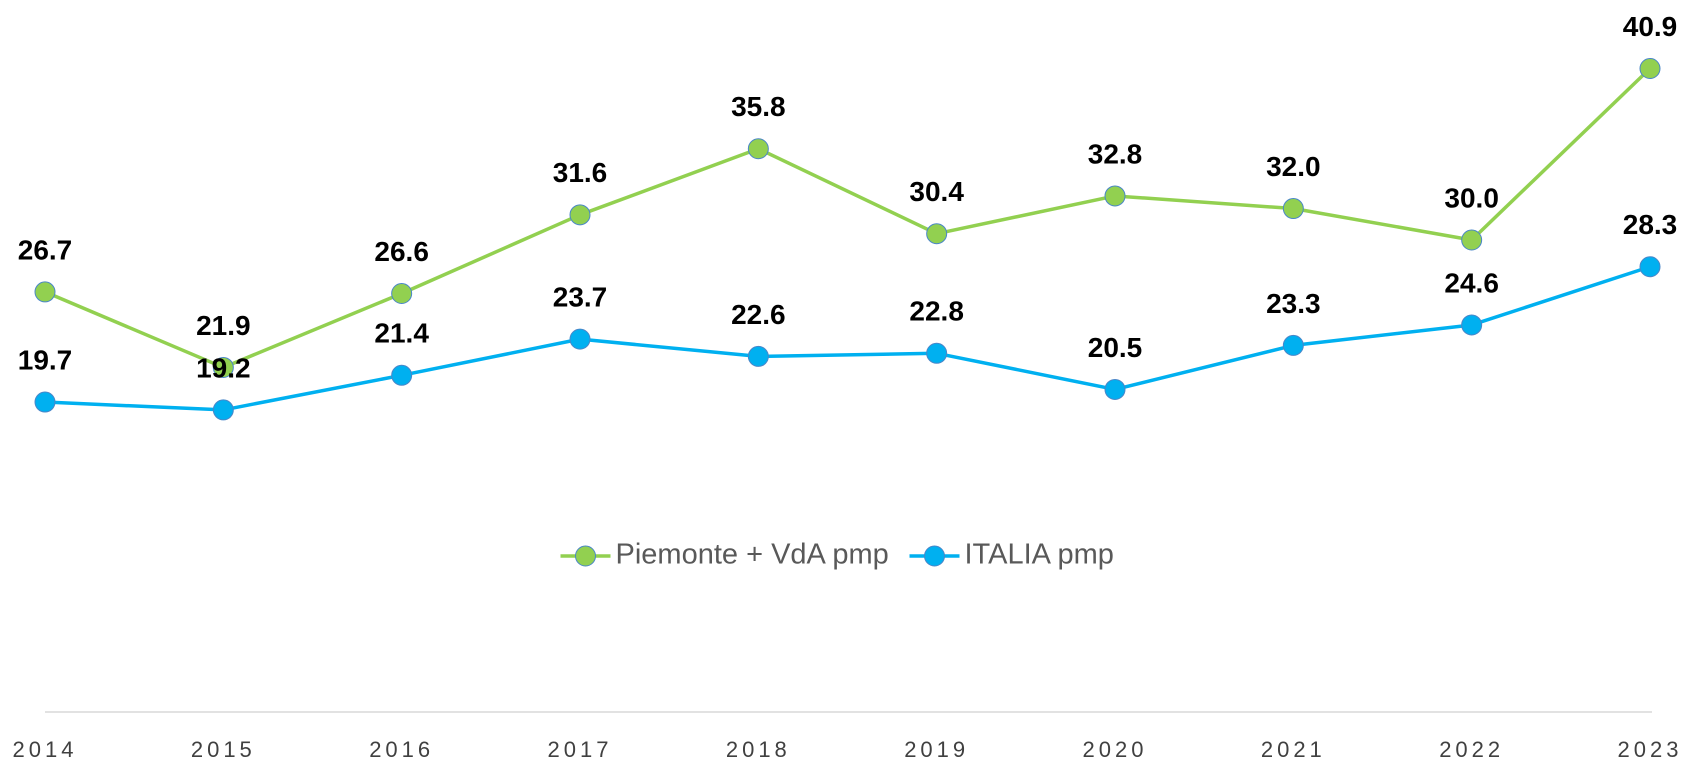 Image resolution: width=1686 pixels, height=768 pixels. Describe the element at coordinates (1650, 224) in the screenshot. I see `data-label: 28.3` at that location.